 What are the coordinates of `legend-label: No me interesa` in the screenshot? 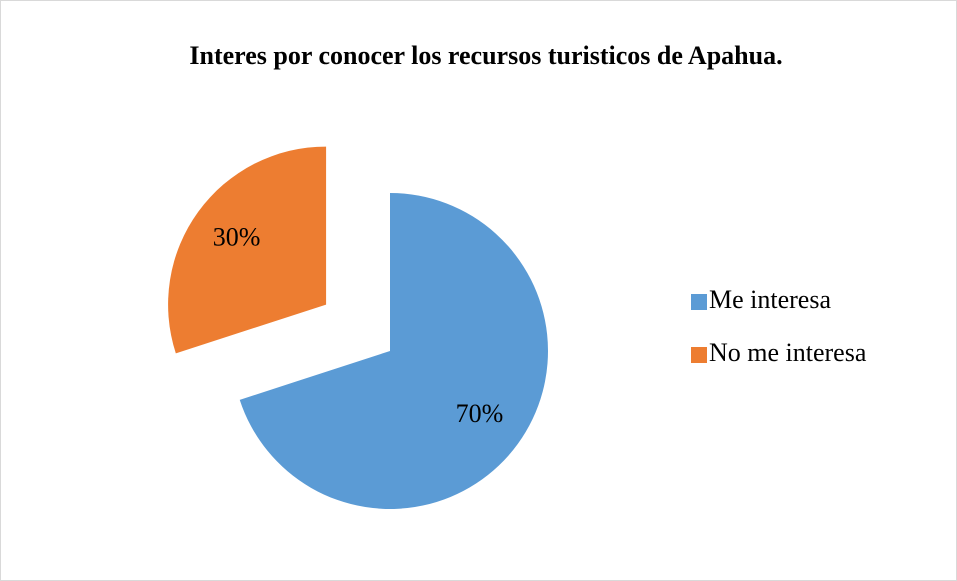 It's located at (788, 352).